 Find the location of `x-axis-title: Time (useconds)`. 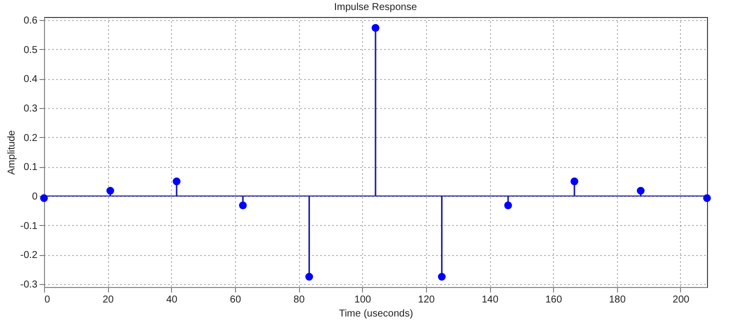

x-axis-title: Time (useconds) is located at coordinates (376, 314).